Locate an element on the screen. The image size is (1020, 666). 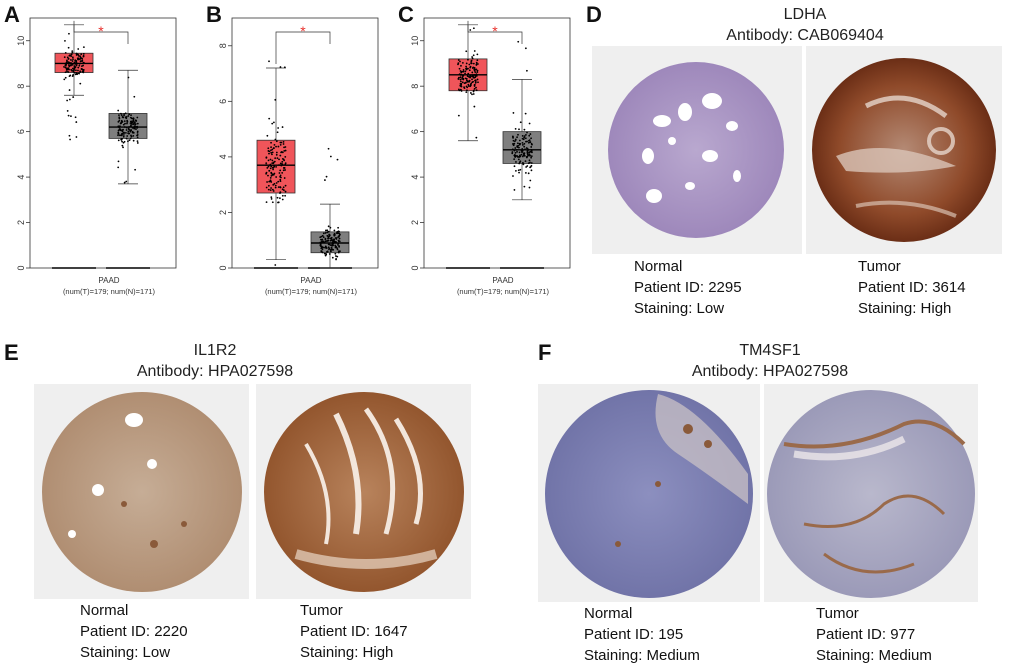
panel-d-tumor-patient: Patient ID: 3614 is located at coordinates (912, 287).